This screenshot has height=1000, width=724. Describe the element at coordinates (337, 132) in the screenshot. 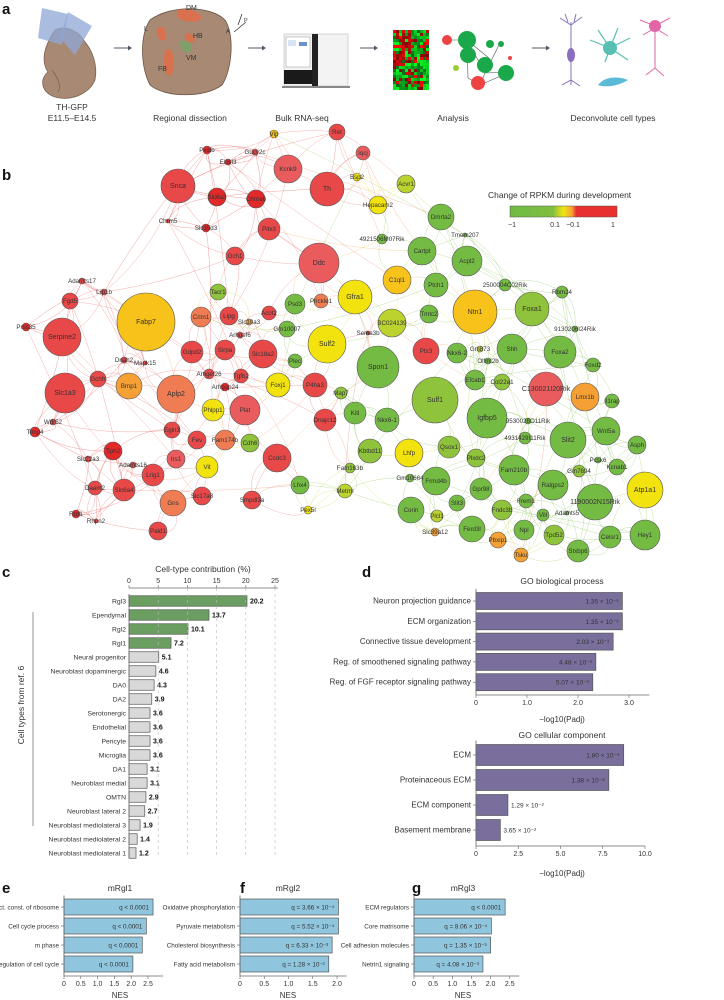

I see `gene-node-label: Ret` at that location.